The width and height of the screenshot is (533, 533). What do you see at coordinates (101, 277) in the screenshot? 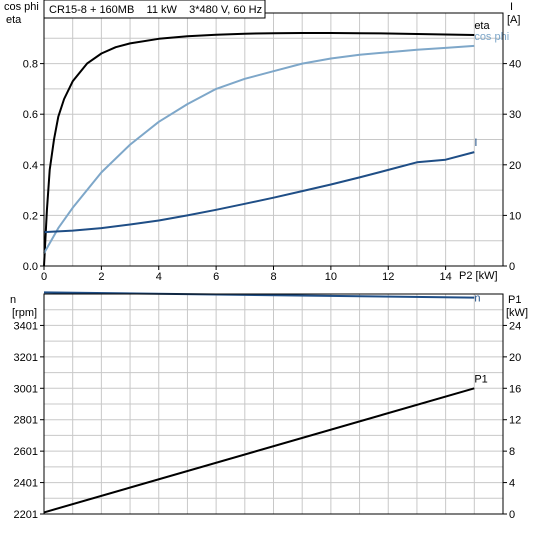
I see `x-tick-label: 2` at bounding box center [101, 277].